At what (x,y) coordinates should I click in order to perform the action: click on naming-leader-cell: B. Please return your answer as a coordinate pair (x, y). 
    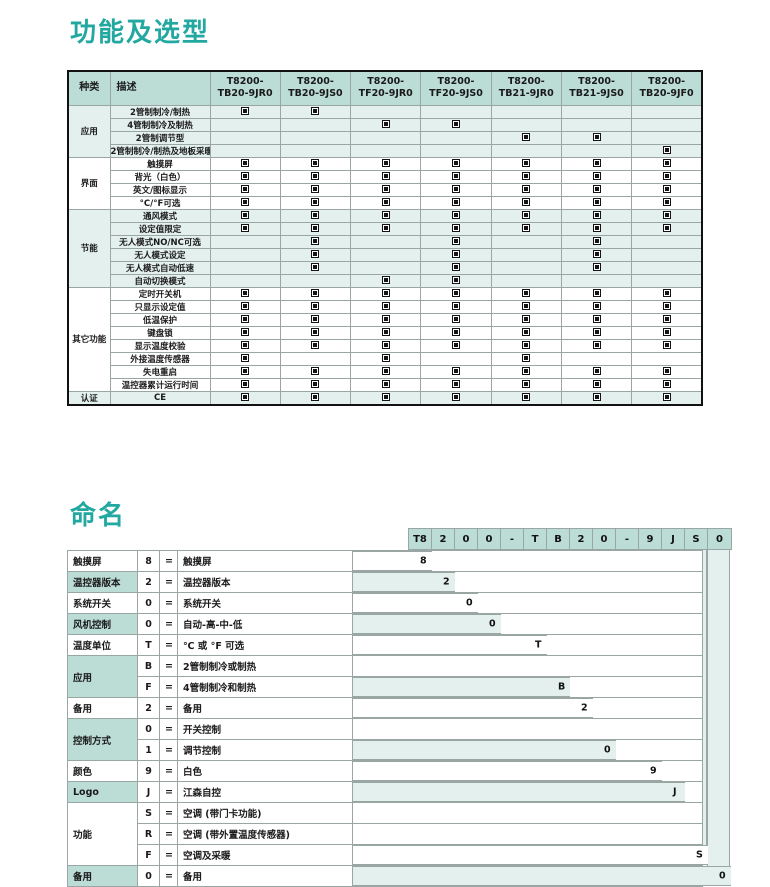
    Looking at the image, I should click on (527, 687).